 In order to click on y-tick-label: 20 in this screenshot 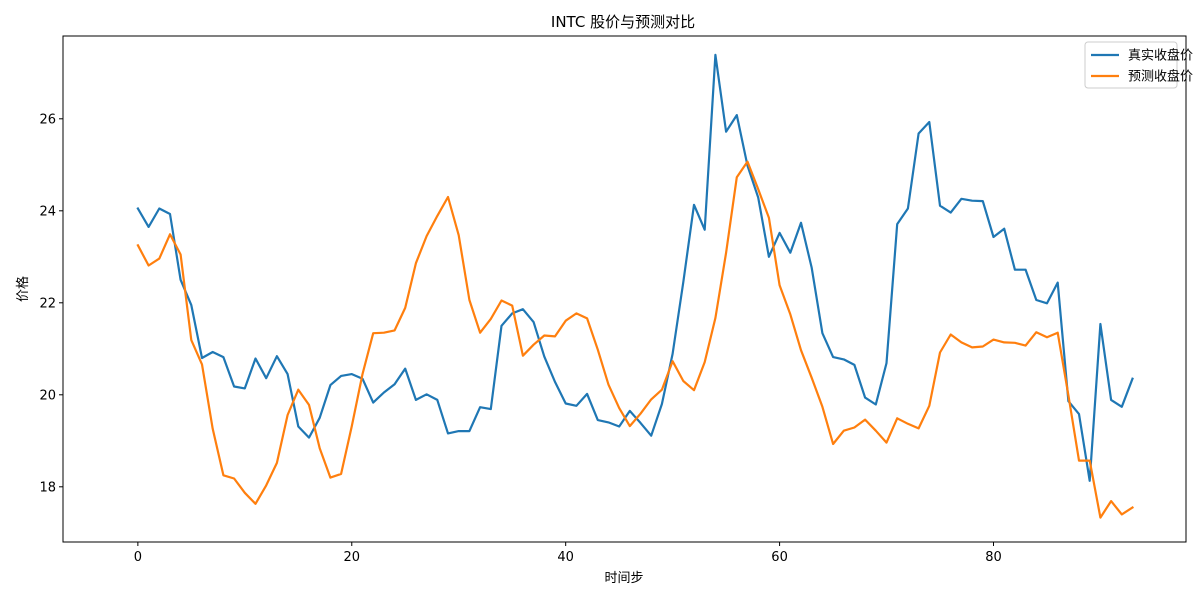, I will do `click(47, 395)`.